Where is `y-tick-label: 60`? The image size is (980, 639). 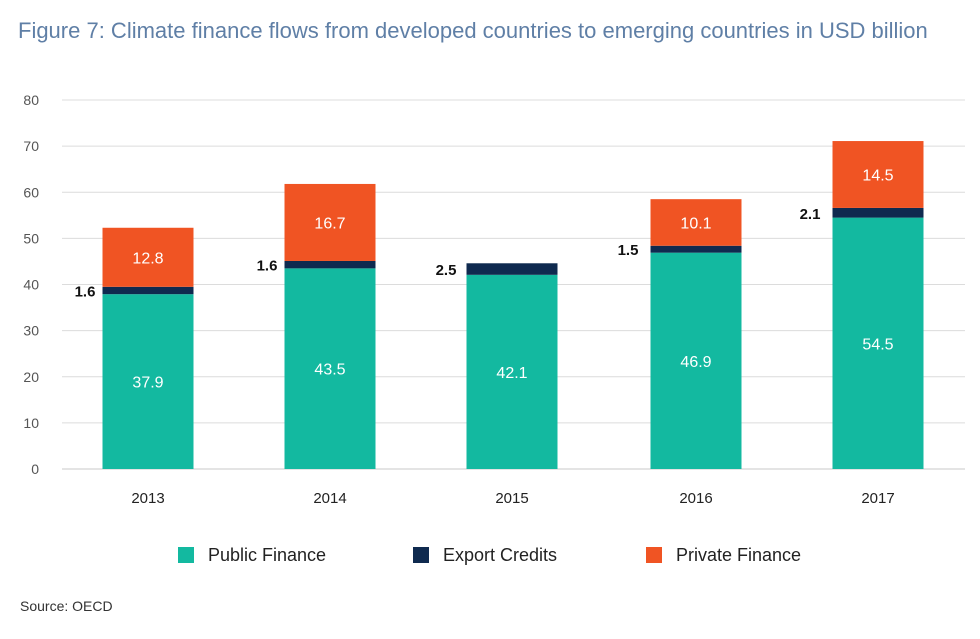 y-tick-label: 60 is located at coordinates (31, 192).